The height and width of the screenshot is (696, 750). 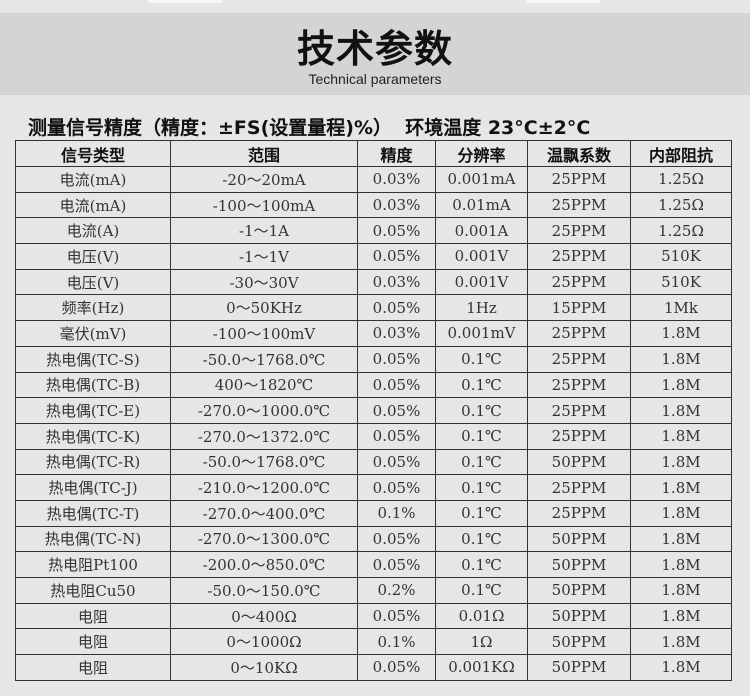 I want to click on table-row: 电压(V) -1～1V 0.05% 0.001V 25PPM 510K, so click(x=373, y=256).